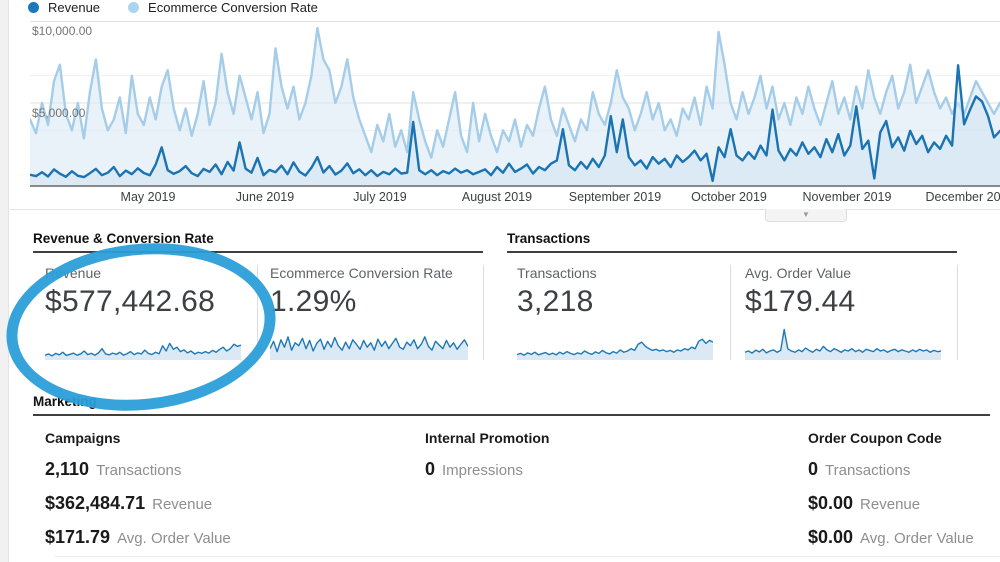 This screenshot has height=562, width=1000. I want to click on metric-label: Impressions, so click(482, 470).